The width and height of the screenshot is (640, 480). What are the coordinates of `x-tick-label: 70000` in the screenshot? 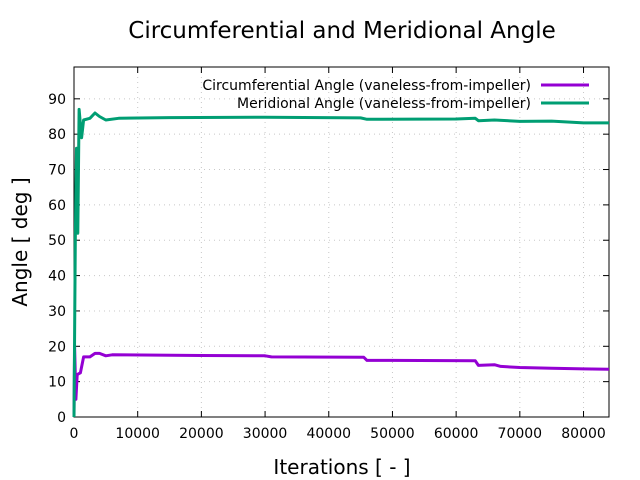 It's located at (520, 434).